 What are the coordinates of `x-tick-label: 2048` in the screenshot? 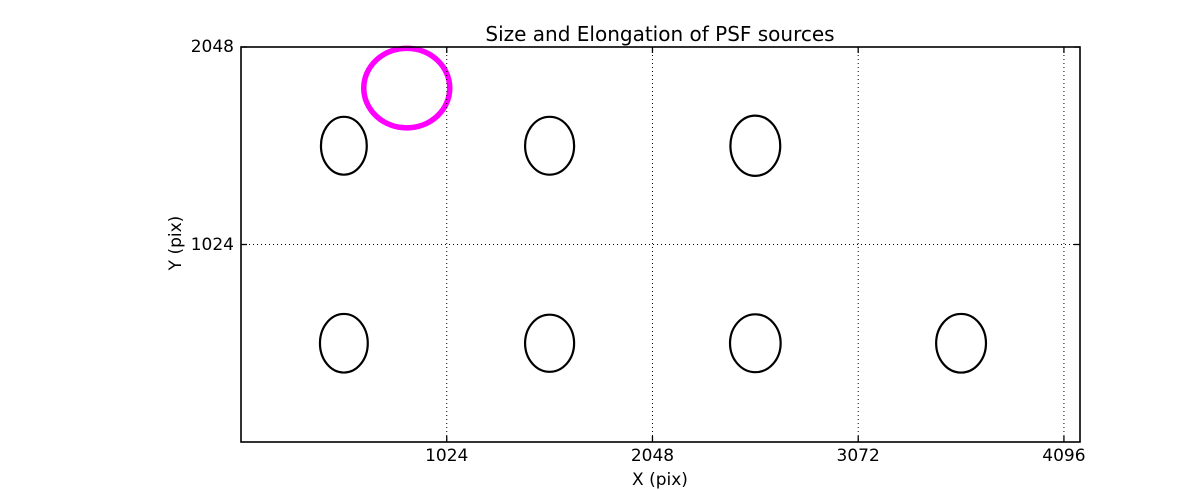 It's located at (652, 456).